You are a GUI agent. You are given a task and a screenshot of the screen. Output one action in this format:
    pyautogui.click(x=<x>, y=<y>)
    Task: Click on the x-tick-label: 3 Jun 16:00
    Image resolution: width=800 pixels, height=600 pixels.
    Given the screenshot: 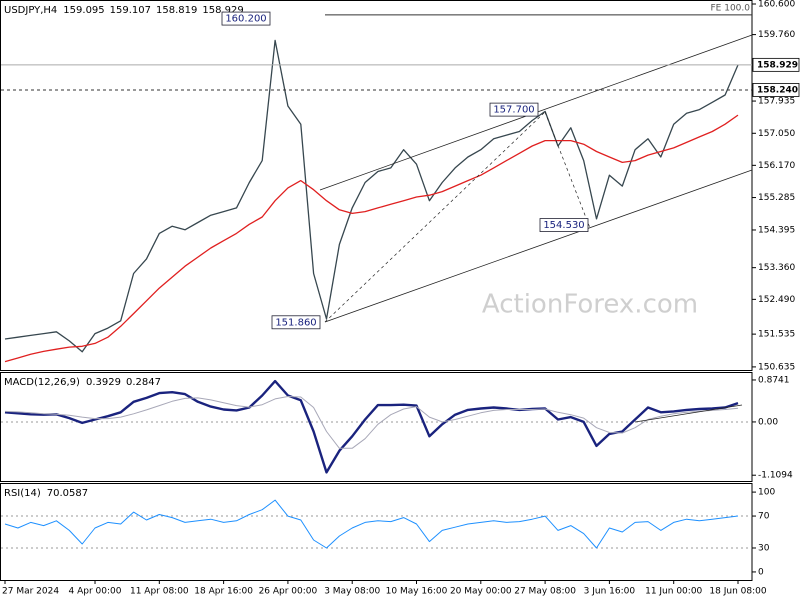 What is the action you would take?
    pyautogui.click(x=610, y=592)
    